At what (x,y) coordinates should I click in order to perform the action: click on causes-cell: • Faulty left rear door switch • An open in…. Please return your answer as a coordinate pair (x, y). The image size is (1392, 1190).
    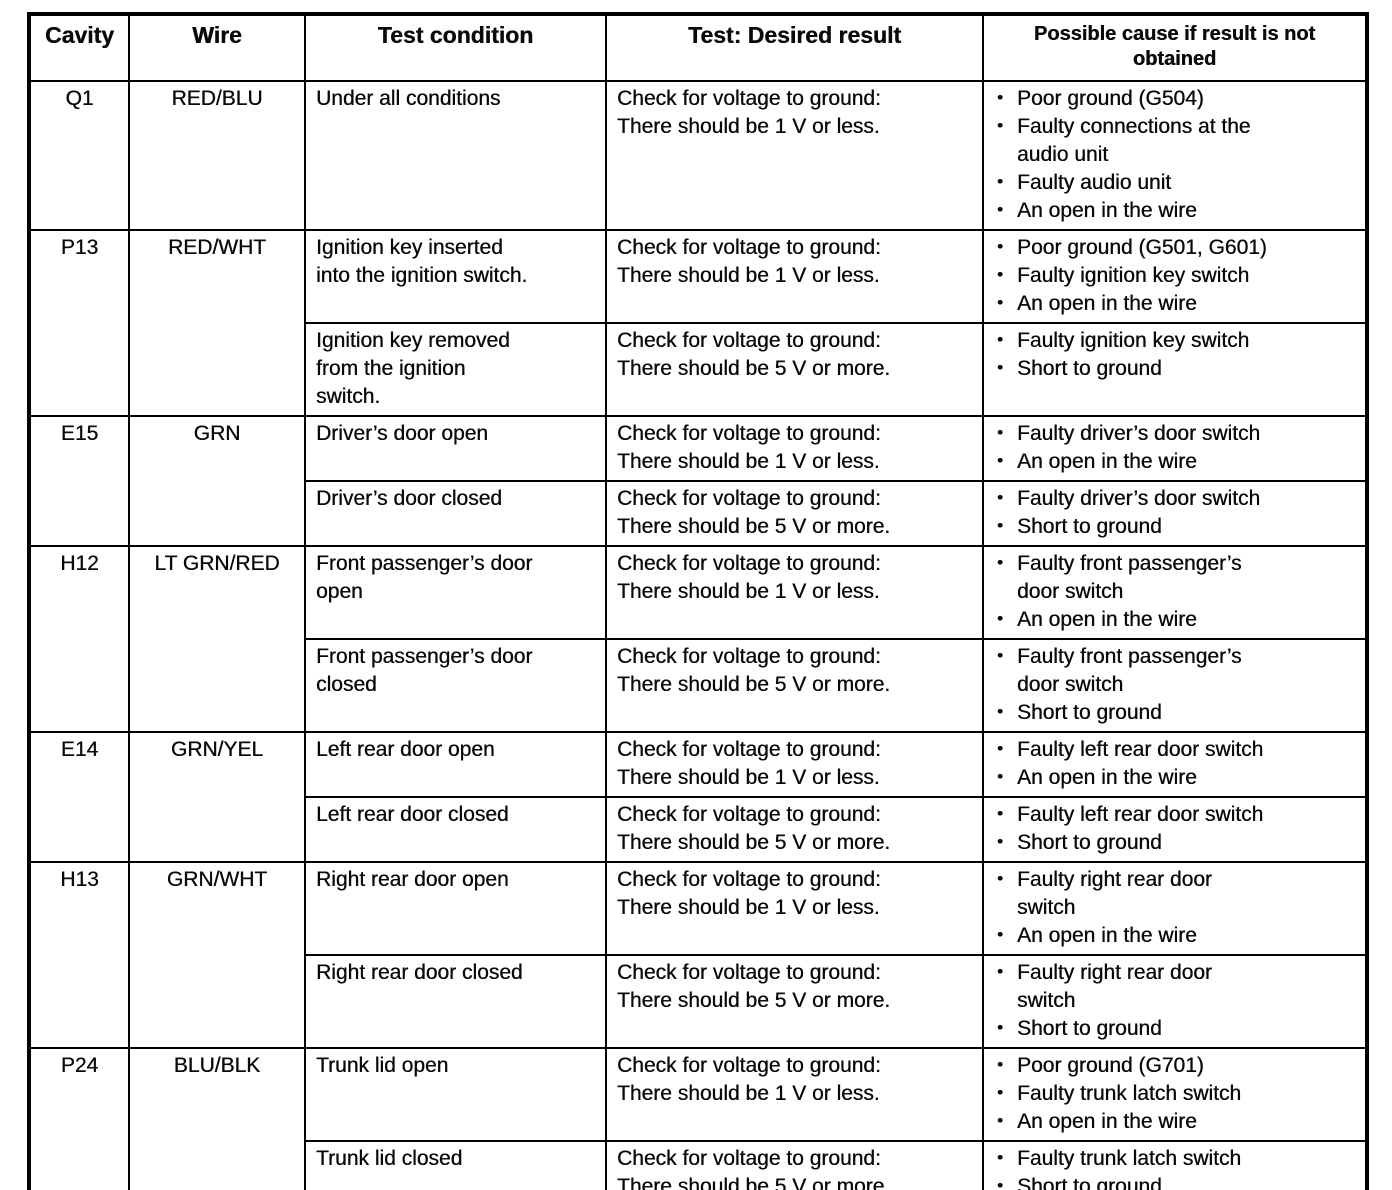
    Looking at the image, I should click on (1175, 764).